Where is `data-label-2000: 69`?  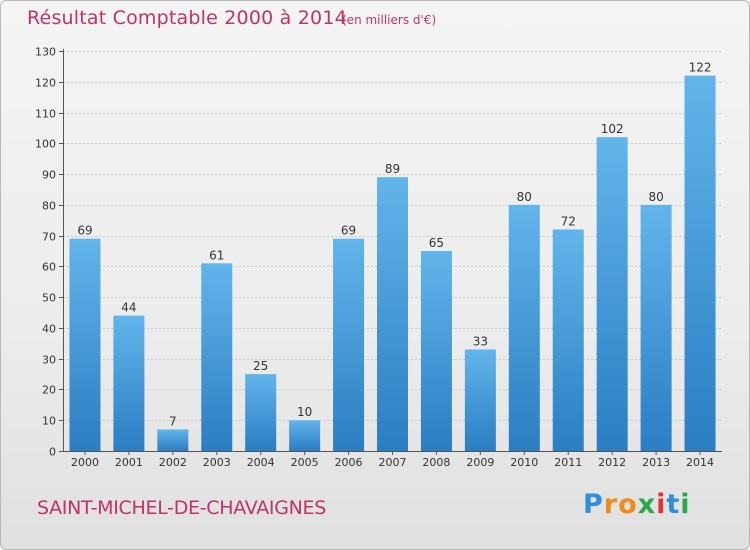
data-label-2000: 69 is located at coordinates (84, 231).